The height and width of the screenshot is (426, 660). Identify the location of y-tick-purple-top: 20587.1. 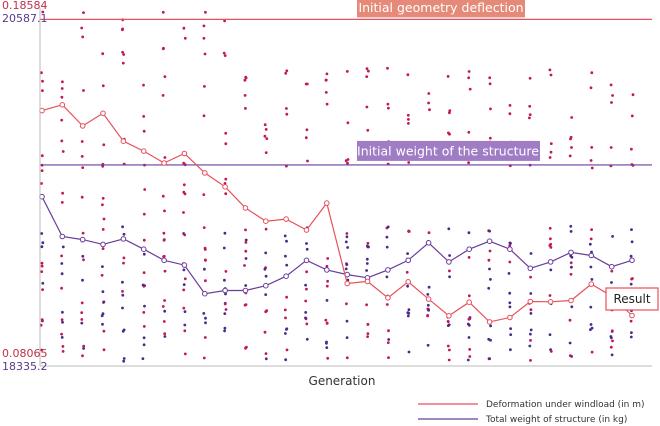
(25, 18).